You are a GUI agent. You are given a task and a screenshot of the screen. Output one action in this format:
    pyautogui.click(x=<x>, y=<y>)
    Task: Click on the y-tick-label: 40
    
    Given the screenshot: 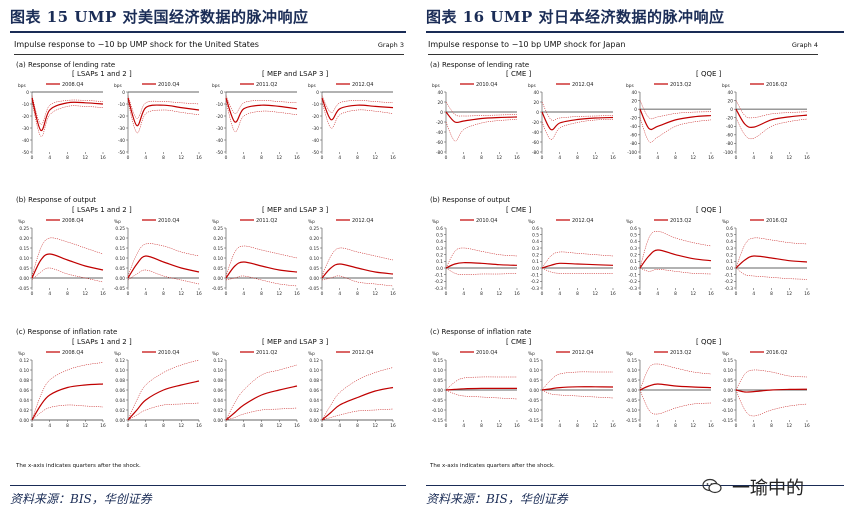 What is the action you would take?
    pyautogui.click(x=441, y=93)
    